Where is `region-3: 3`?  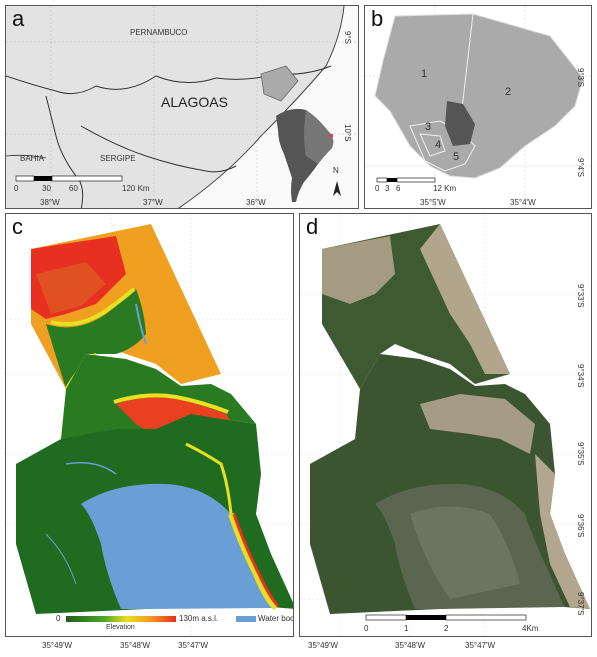
region-3: 3 is located at coordinates (428, 127).